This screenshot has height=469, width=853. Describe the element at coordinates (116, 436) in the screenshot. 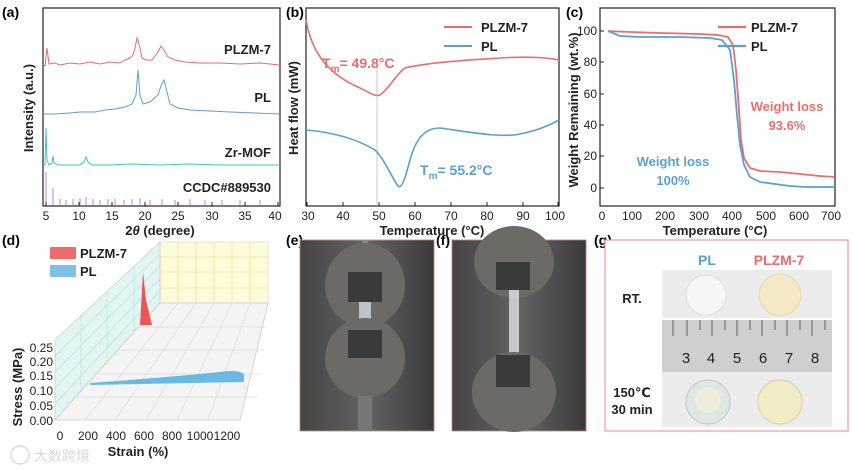

I see `panel-d-xtick: 400` at that location.